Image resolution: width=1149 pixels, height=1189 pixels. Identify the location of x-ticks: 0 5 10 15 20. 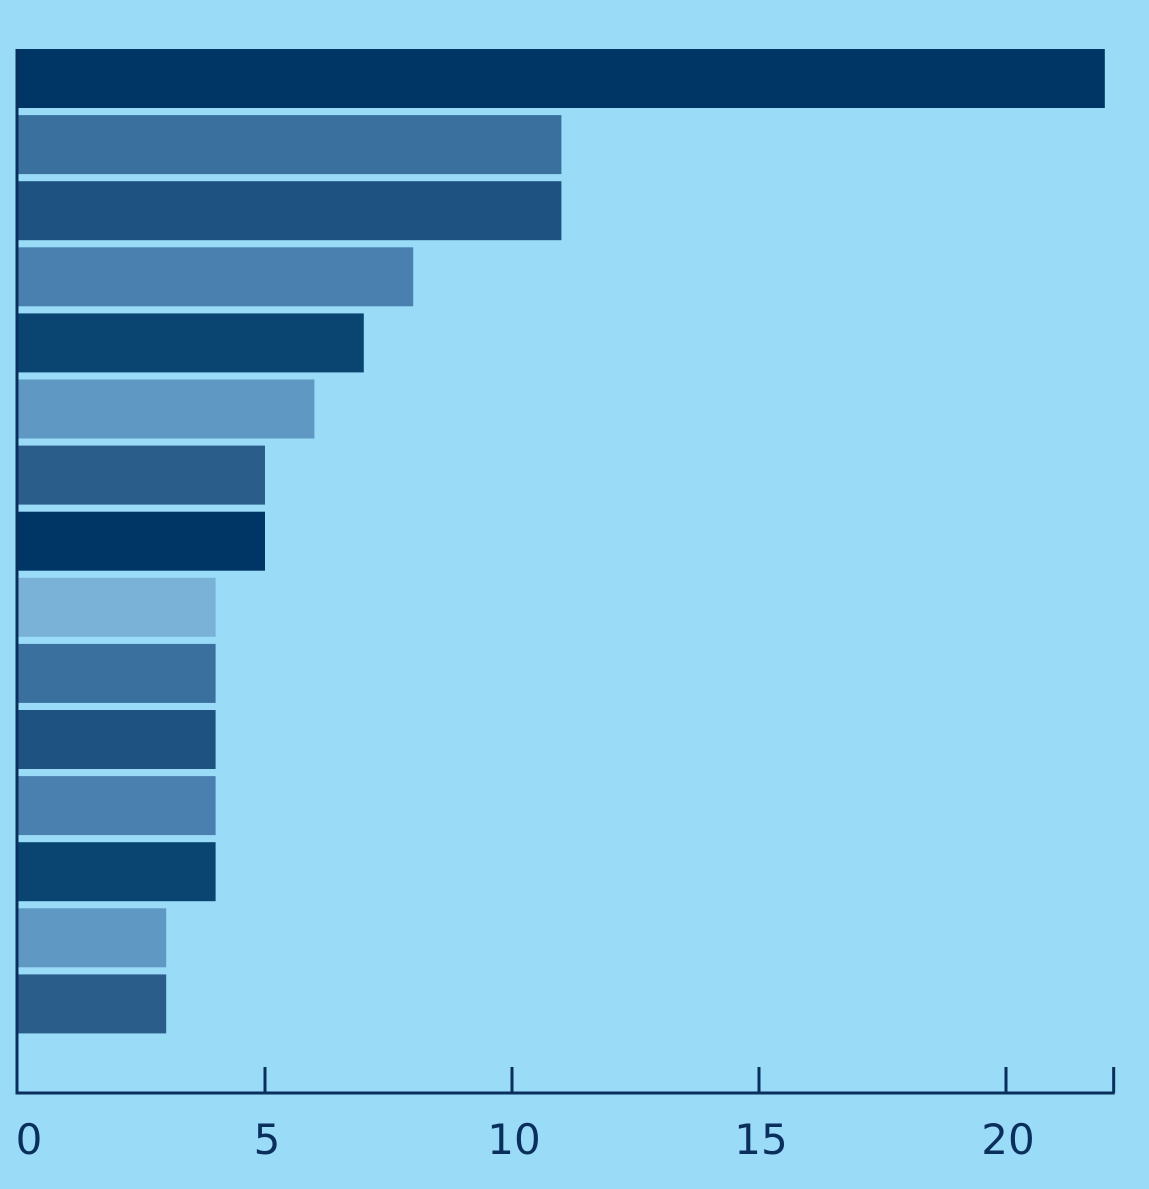
(525, 1115).